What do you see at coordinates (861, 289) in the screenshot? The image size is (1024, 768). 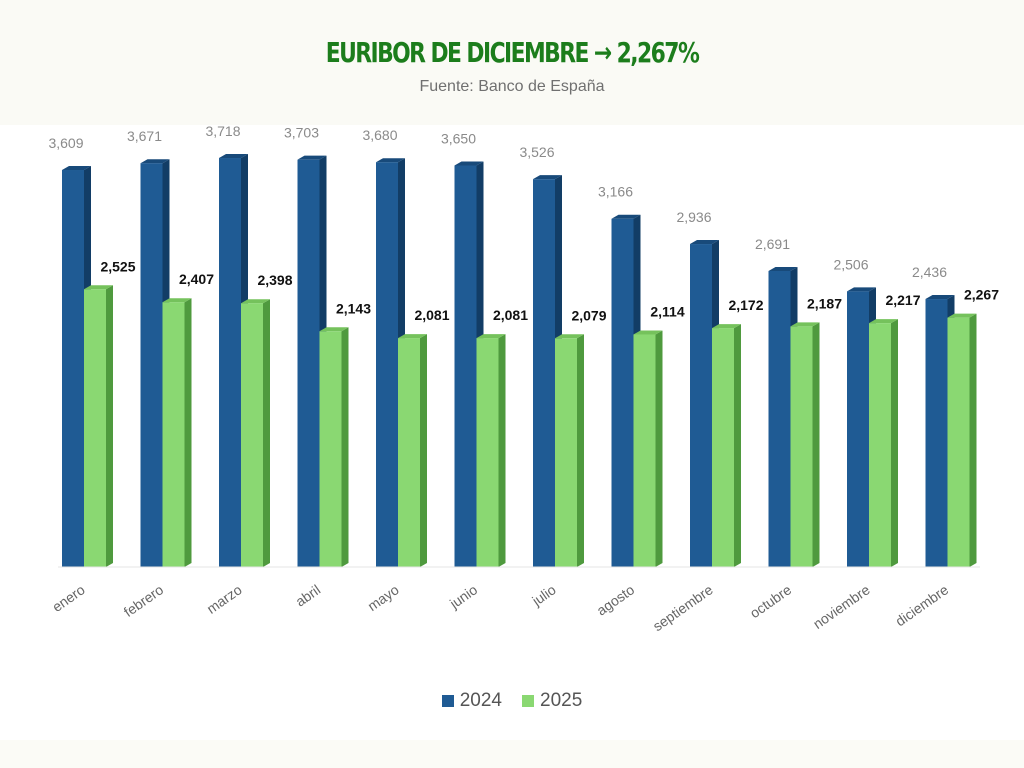 I see `bar-top-2024-noviembre` at bounding box center [861, 289].